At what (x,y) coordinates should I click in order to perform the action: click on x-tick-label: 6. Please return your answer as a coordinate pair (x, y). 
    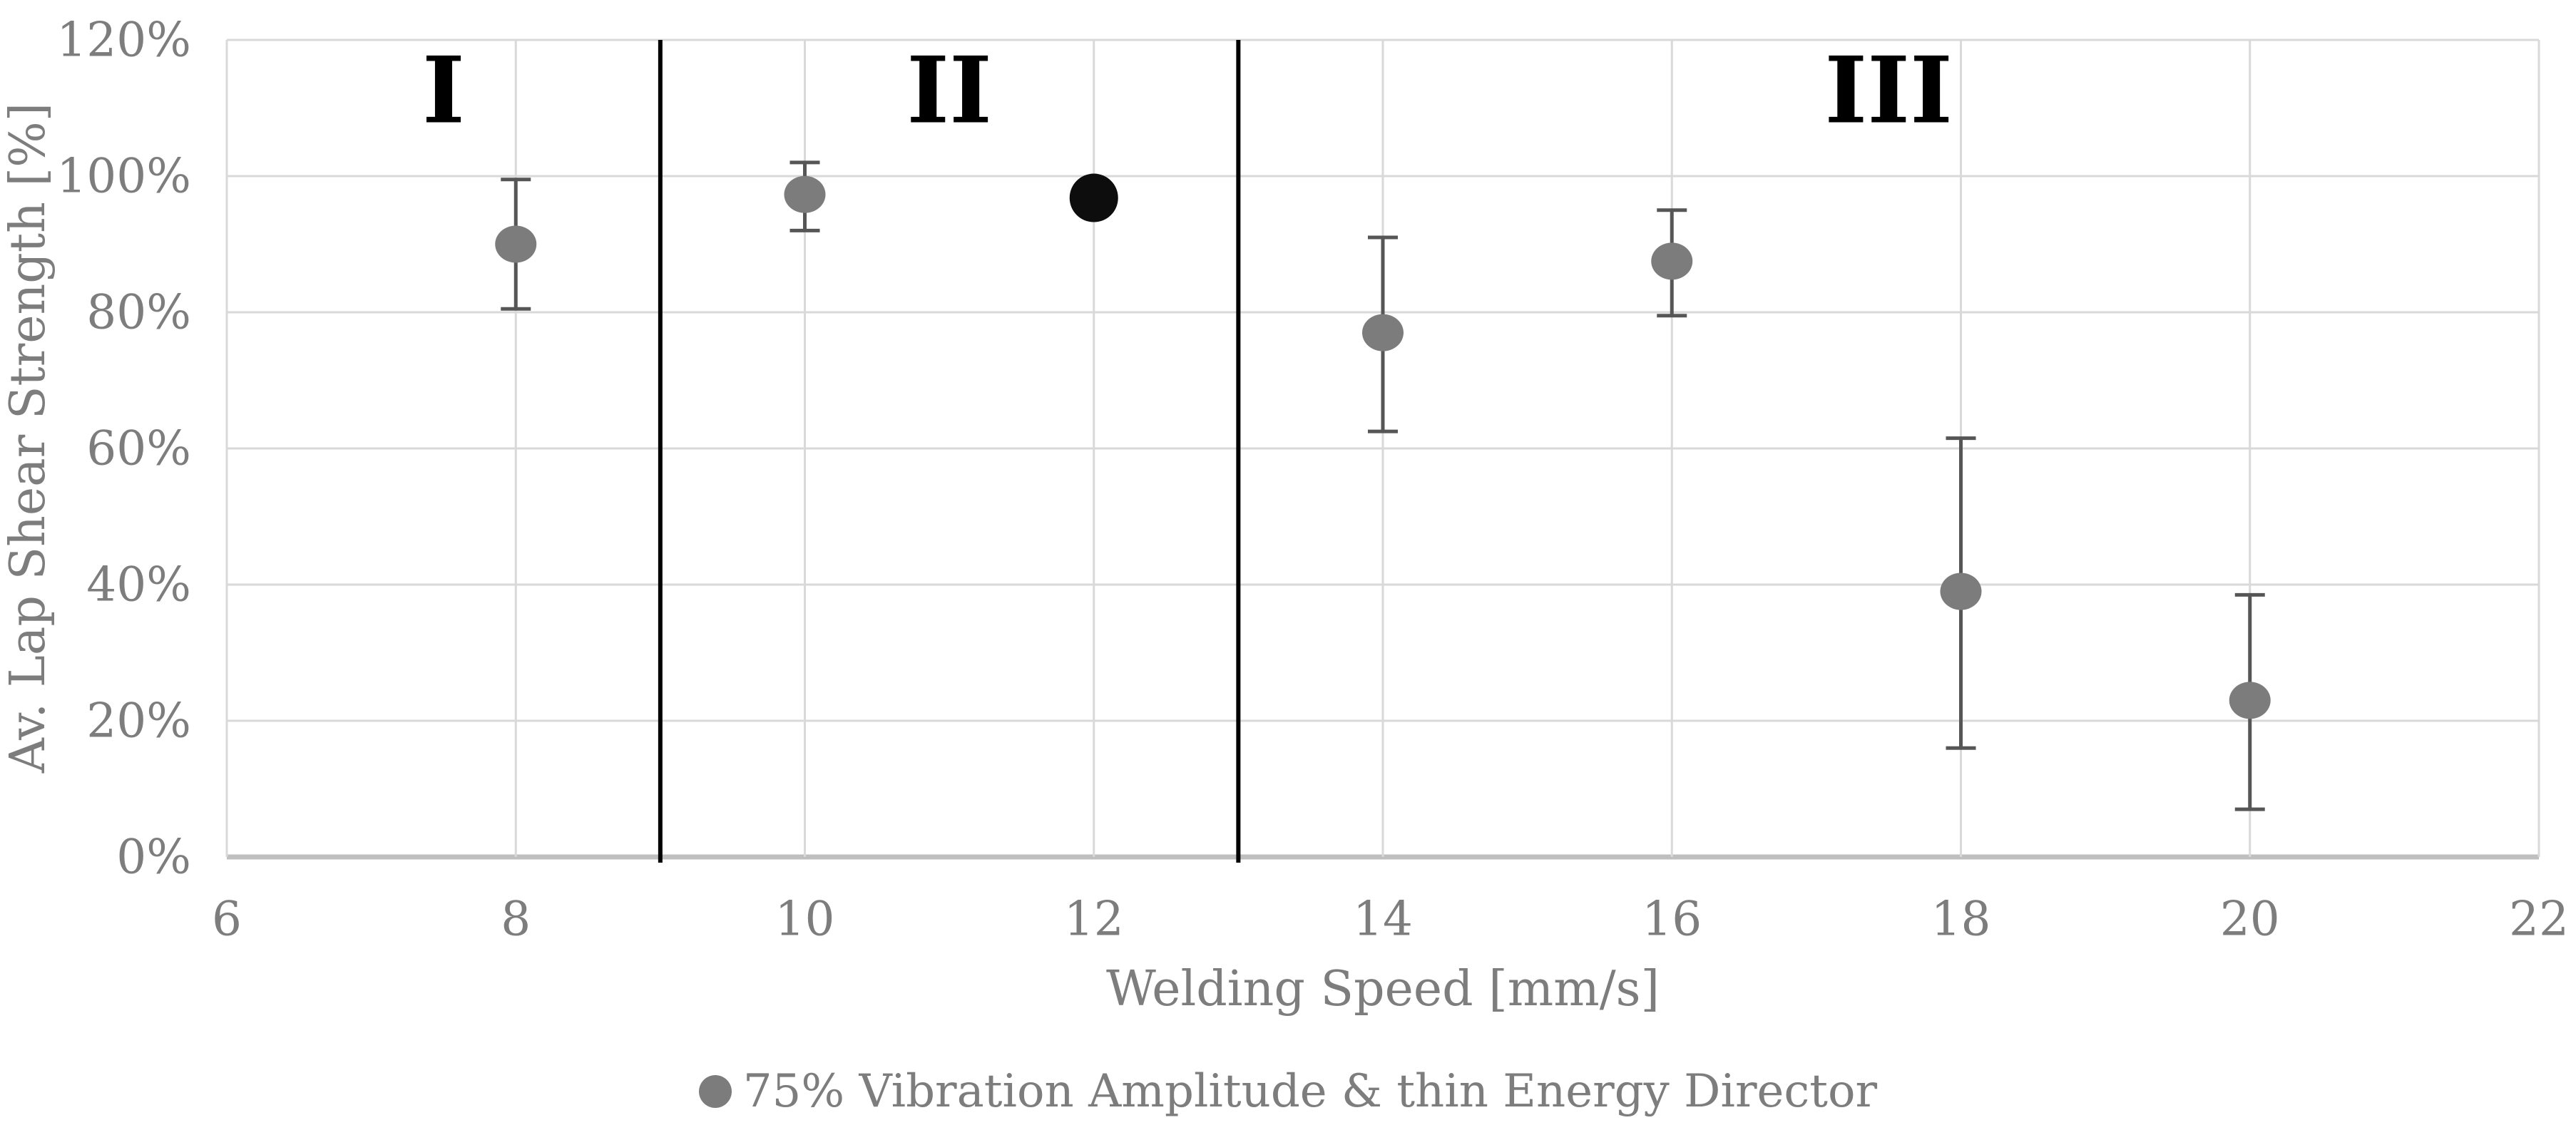
    Looking at the image, I should click on (227, 919).